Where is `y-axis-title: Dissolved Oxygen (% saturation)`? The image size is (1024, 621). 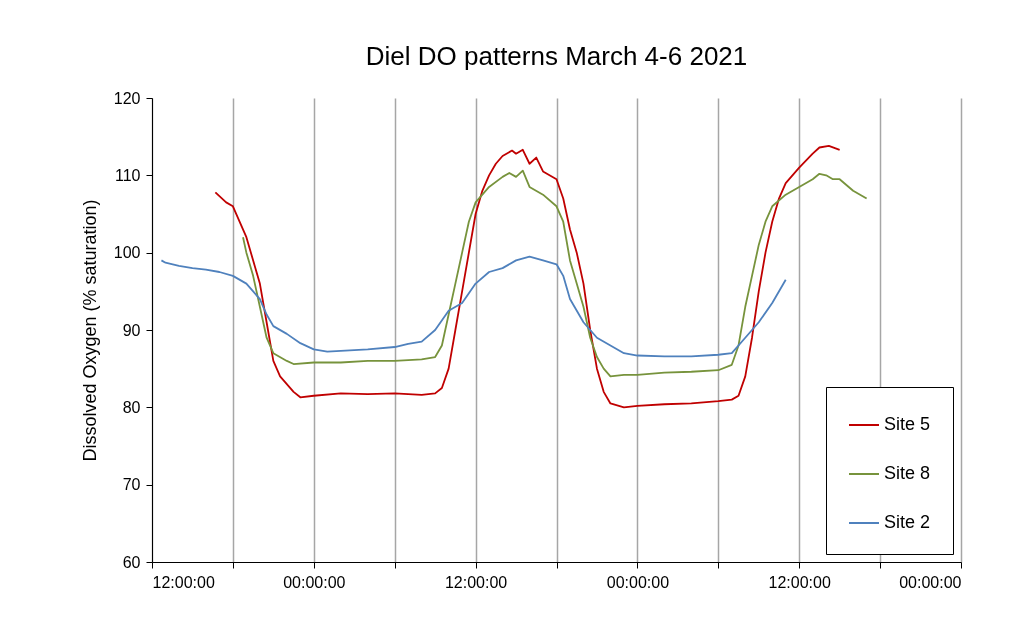 y-axis-title: Dissolved Oxygen (% saturation) is located at coordinates (89, 330).